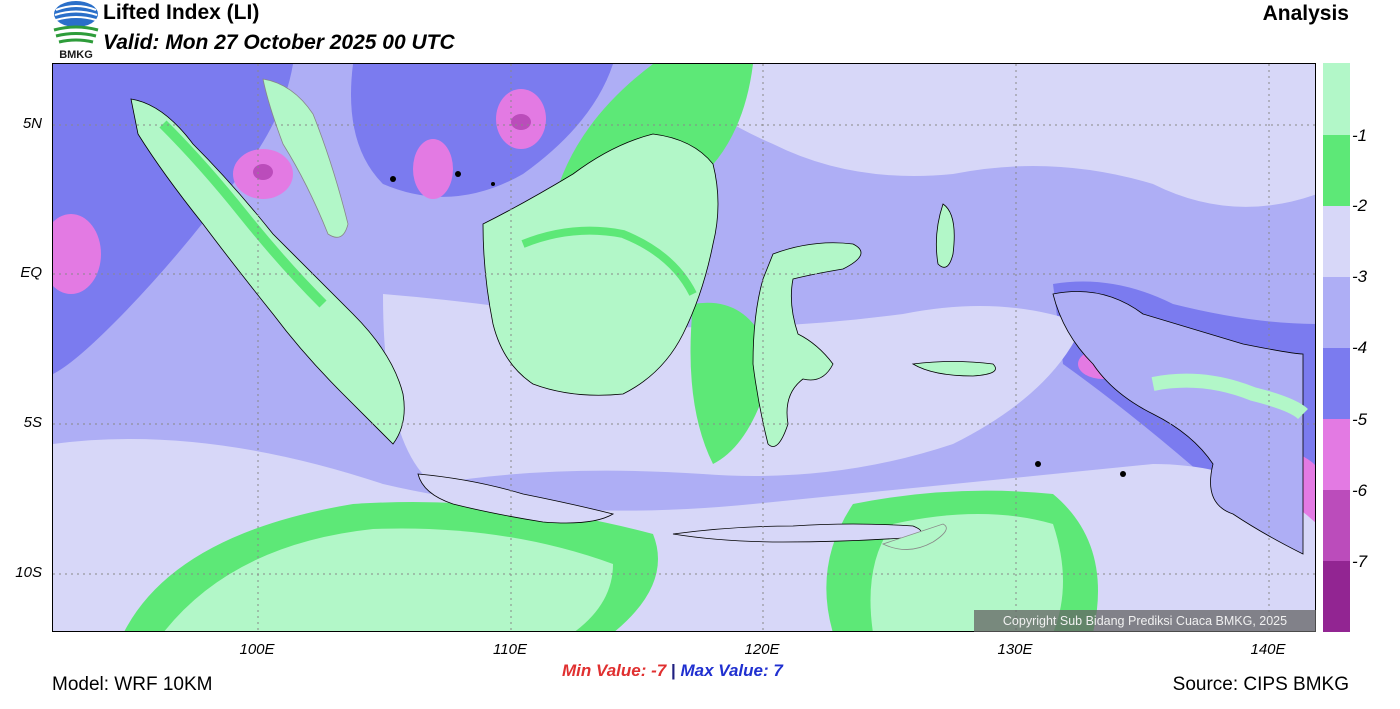  What do you see at coordinates (1360, 419) in the screenshot?
I see `legend-label: -5` at bounding box center [1360, 419].